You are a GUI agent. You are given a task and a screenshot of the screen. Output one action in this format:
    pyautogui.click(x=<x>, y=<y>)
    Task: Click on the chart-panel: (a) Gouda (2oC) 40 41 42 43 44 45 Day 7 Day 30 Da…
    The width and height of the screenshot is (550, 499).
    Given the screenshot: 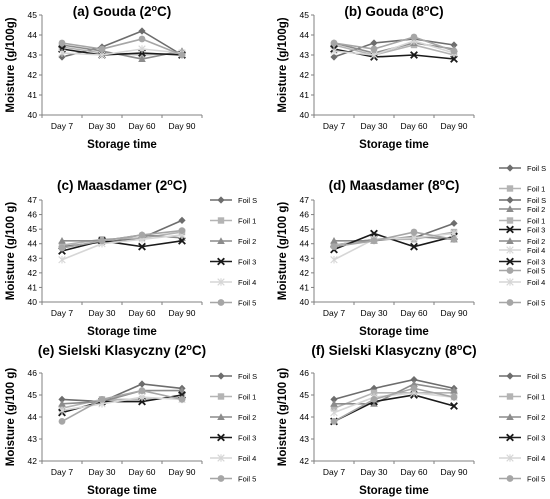 What is the action you would take?
    pyautogui.click(x=104, y=77)
    